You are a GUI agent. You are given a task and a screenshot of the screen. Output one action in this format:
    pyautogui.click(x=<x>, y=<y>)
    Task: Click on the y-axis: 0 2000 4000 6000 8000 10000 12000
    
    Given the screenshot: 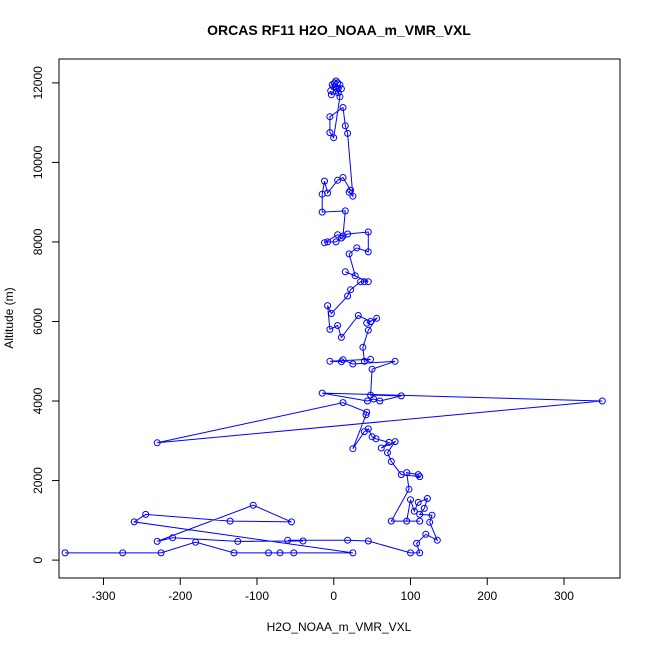 What is the action you would take?
    pyautogui.click(x=45, y=314)
    